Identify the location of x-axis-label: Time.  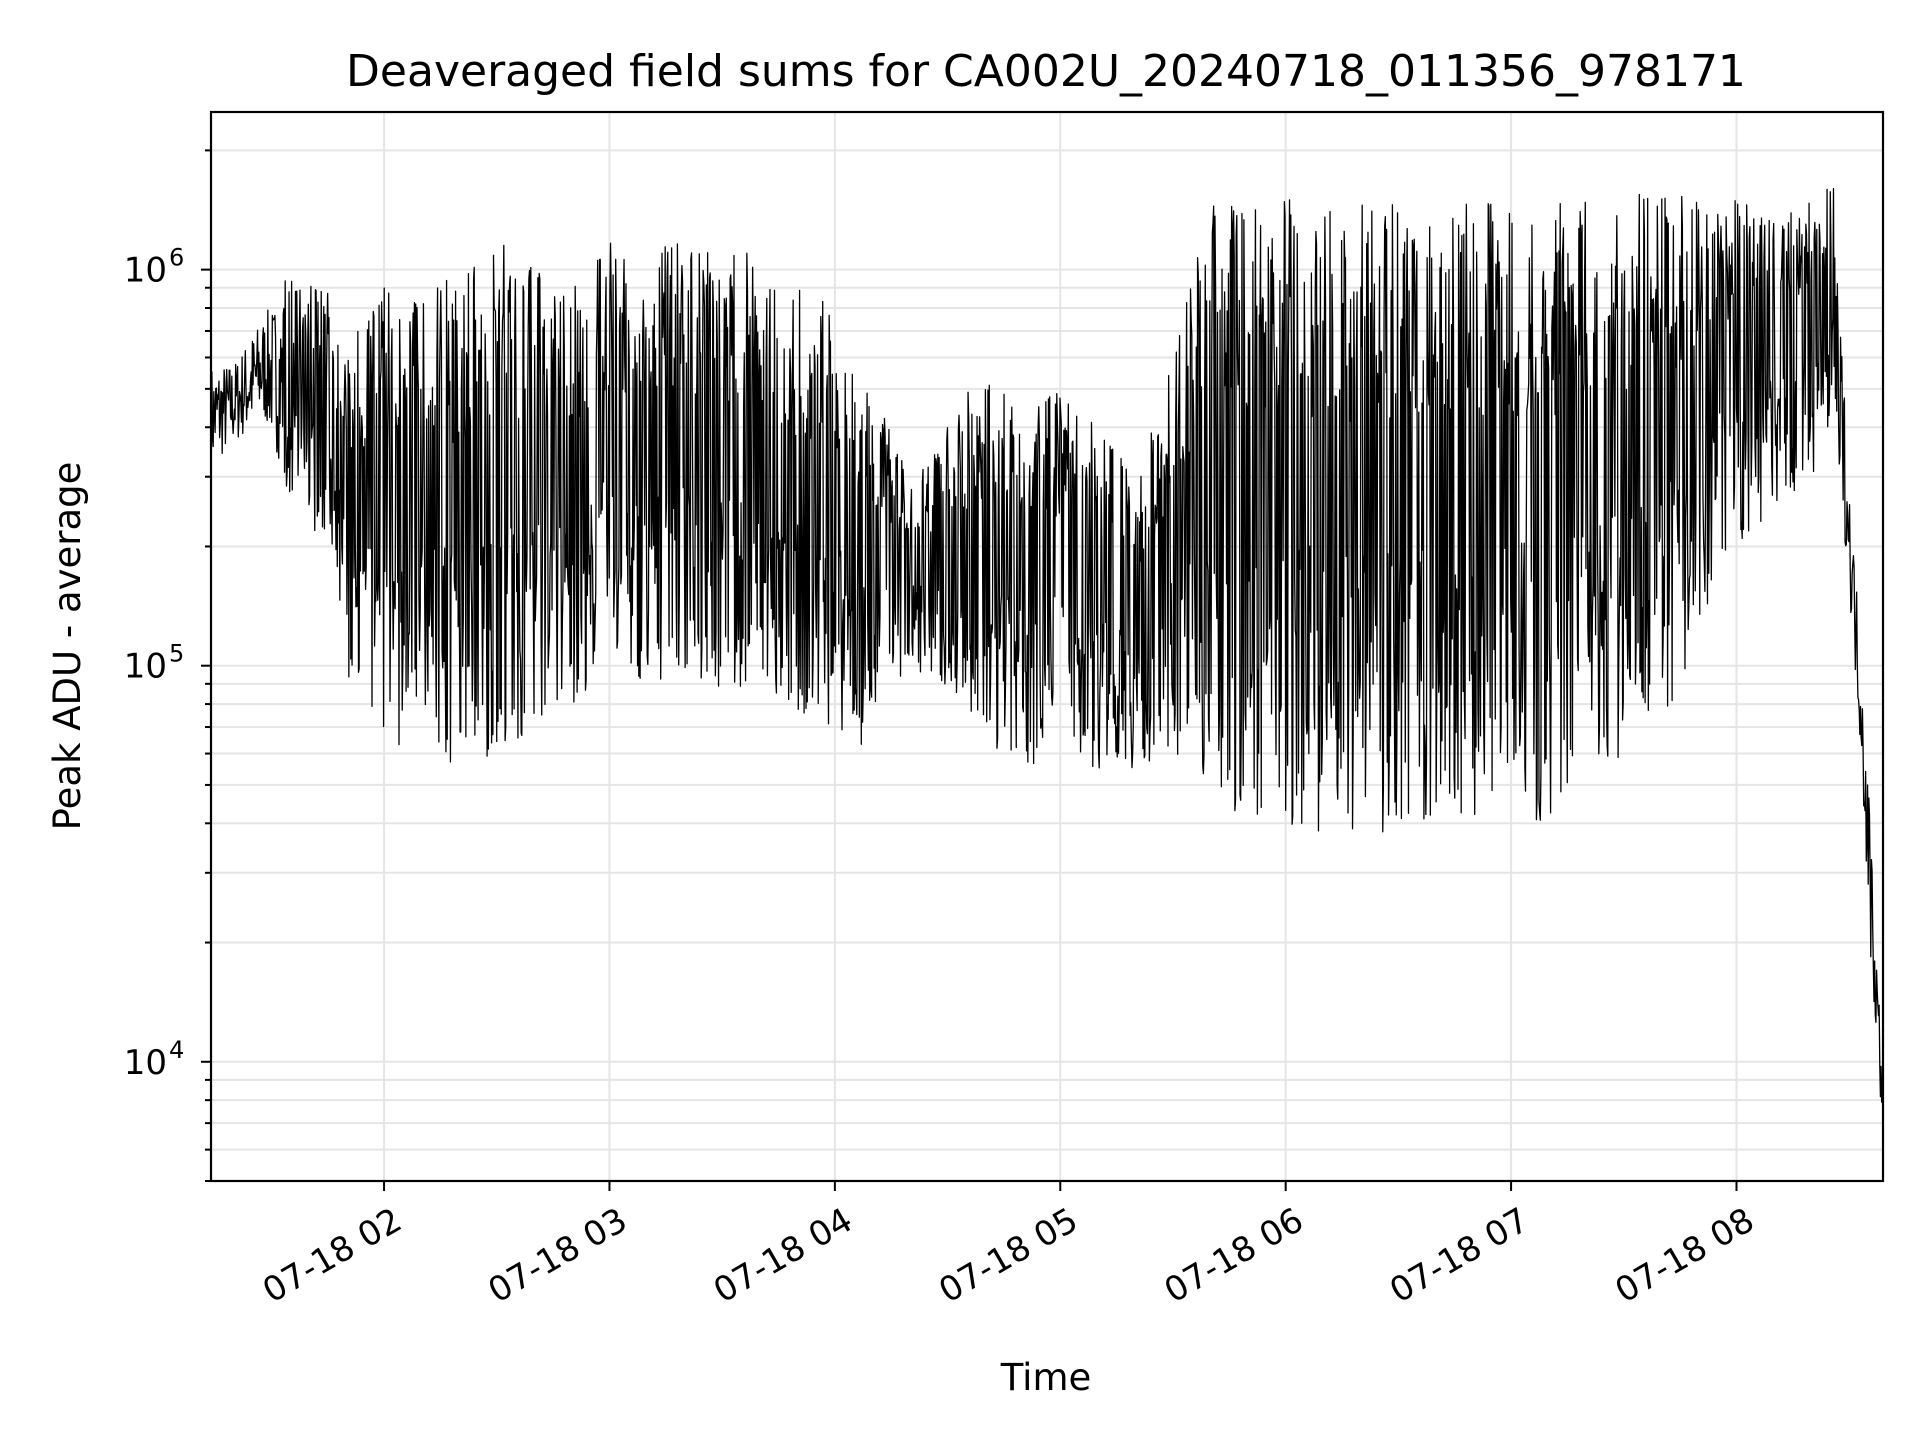
(1046, 1377).